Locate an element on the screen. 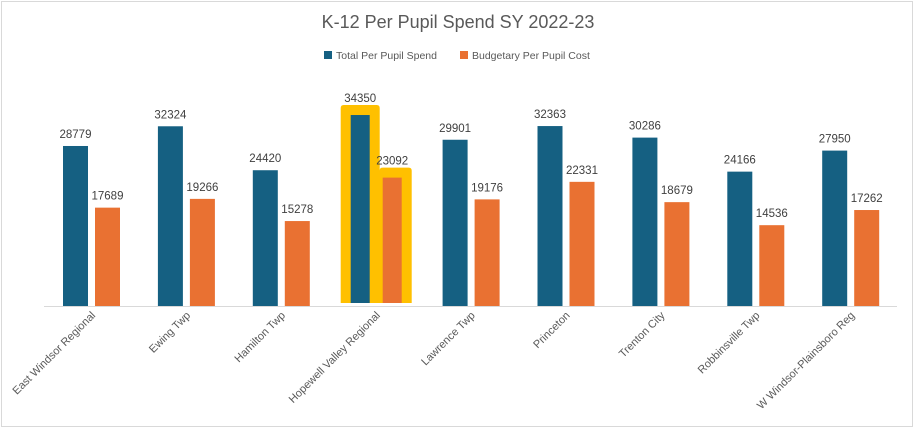 The height and width of the screenshot is (431, 916). chart-title: K-12 Per Pupil Spend SY 2022-23 is located at coordinates (458, 22).